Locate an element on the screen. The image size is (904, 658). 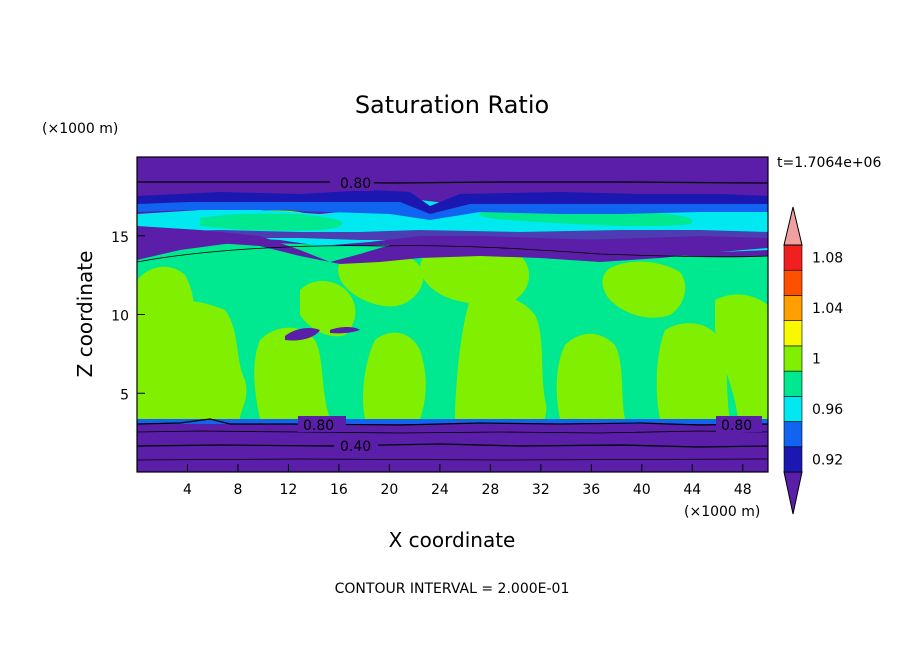
y-units-label: (×1000 m) is located at coordinates (80, 129).